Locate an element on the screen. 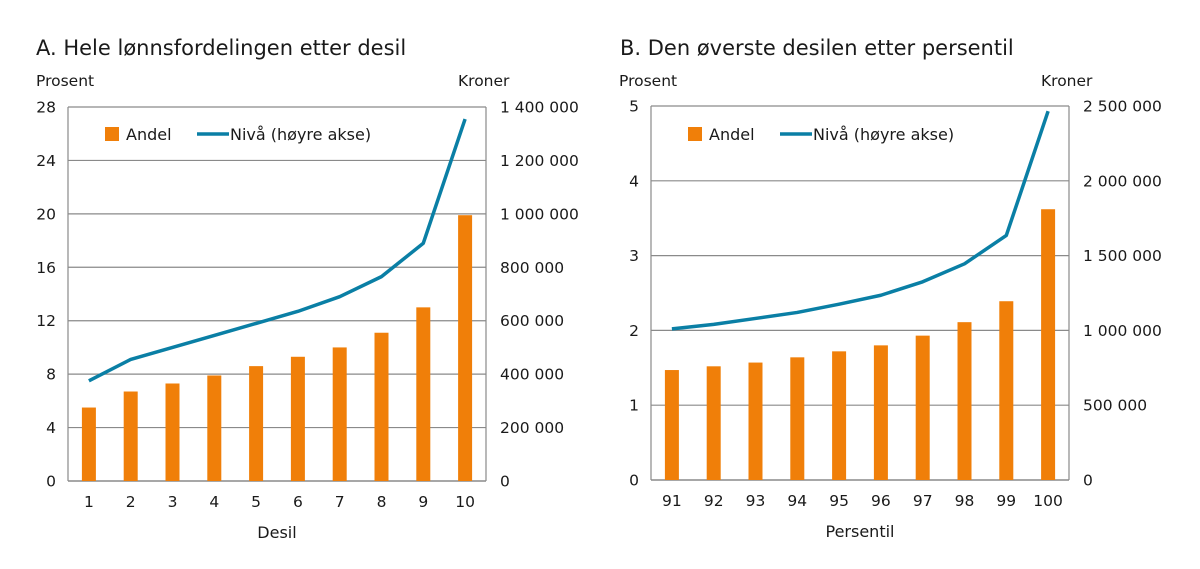 Image resolution: width=1200 pixels, height=569 pixels. x-tick-label: 7 is located at coordinates (340, 502).